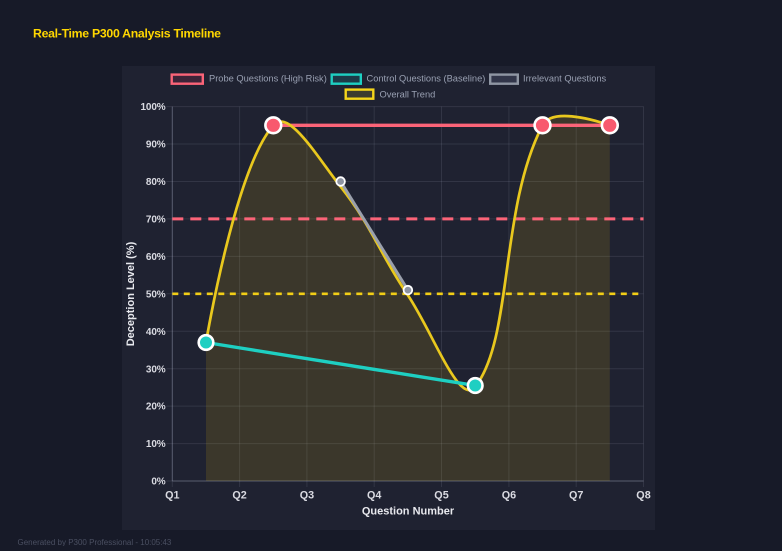 The image size is (782, 551). Describe the element at coordinates (156, 407) in the screenshot. I see `svg-text: 20%` at that location.